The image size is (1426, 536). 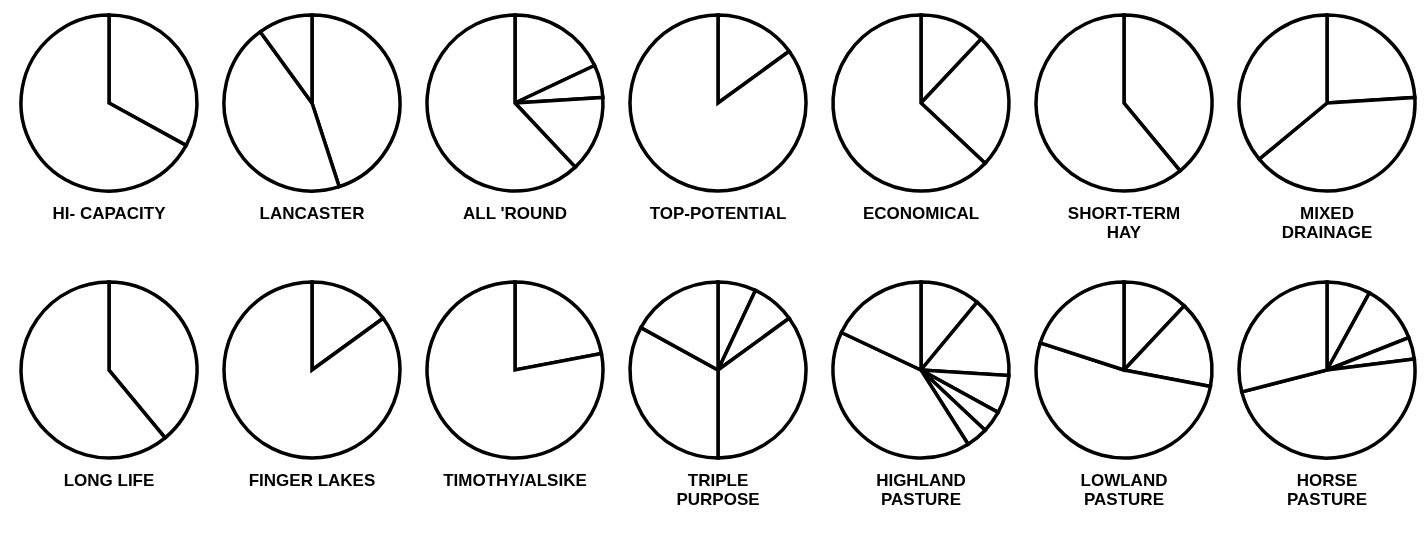 I want to click on text: LONG LIFE, so click(x=109, y=480).